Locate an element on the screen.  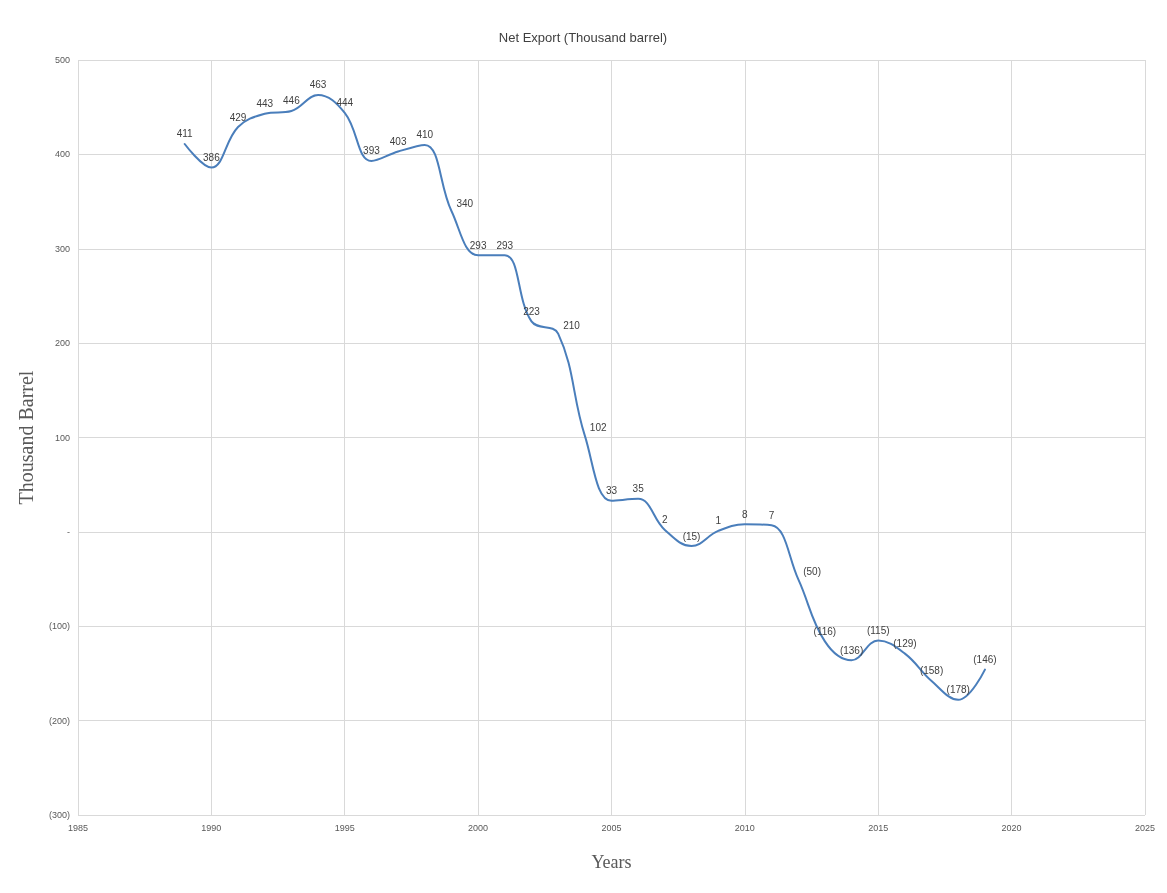
data-label: 102 is located at coordinates (598, 428).